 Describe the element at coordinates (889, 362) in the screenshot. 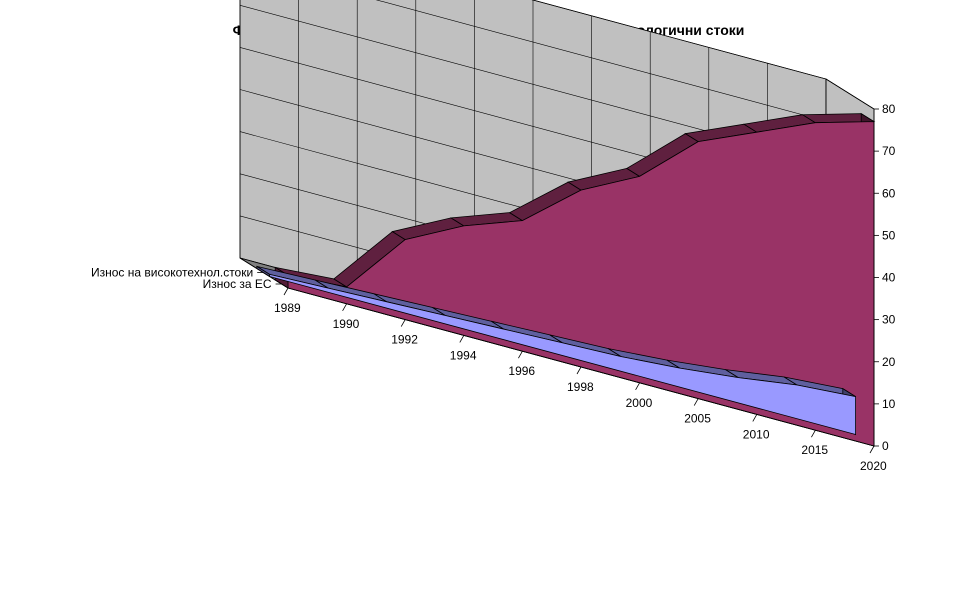

I see `y-tick-label: 20` at that location.